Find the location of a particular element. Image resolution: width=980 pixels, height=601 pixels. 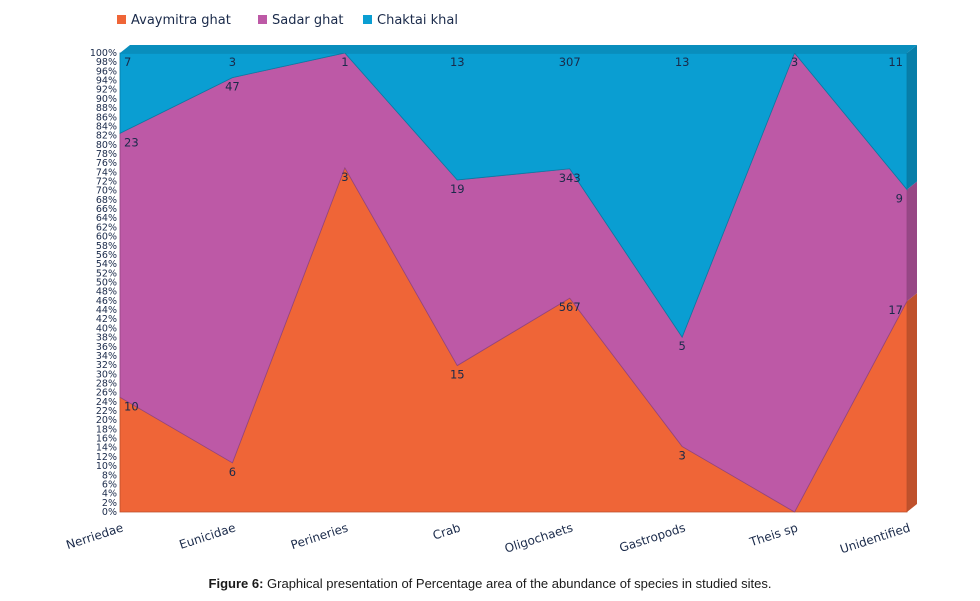

y-tick-label: 4% is located at coordinates (109, 494).